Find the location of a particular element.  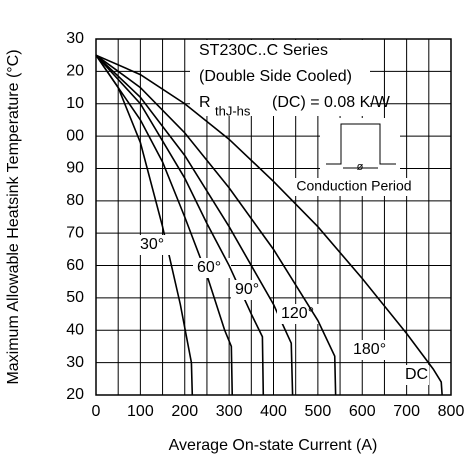

x-tick-label: 100 is located at coordinates (140, 411).